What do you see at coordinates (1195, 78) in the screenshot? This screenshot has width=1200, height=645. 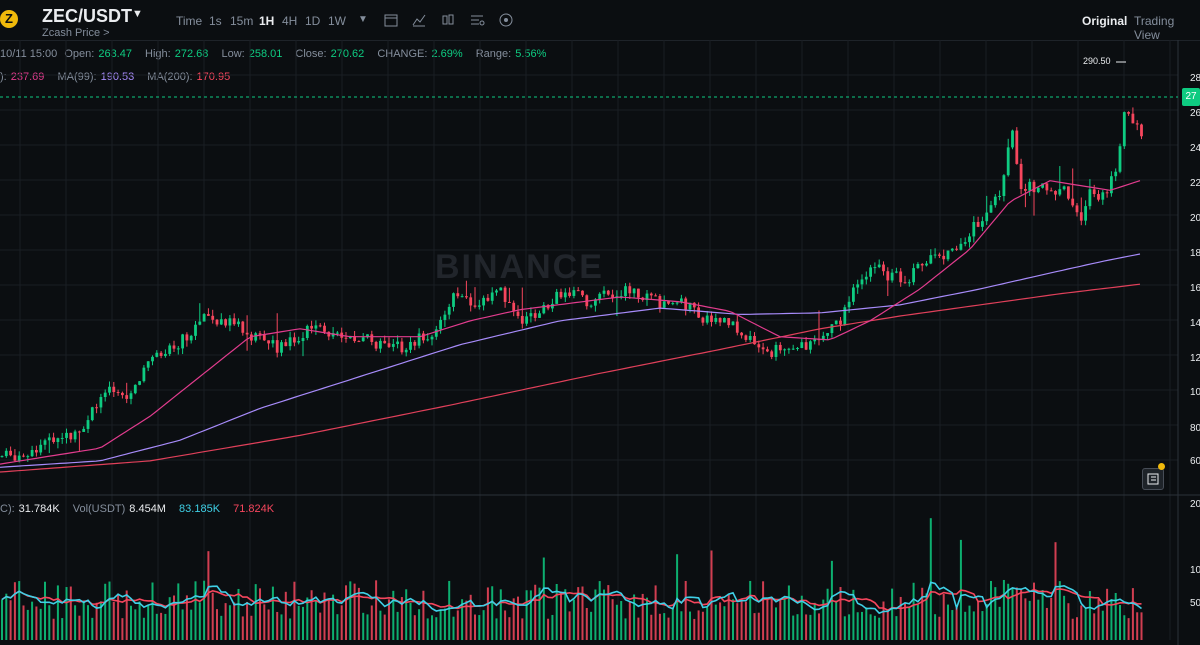 I see `price-tick-label: 28` at bounding box center [1195, 78].